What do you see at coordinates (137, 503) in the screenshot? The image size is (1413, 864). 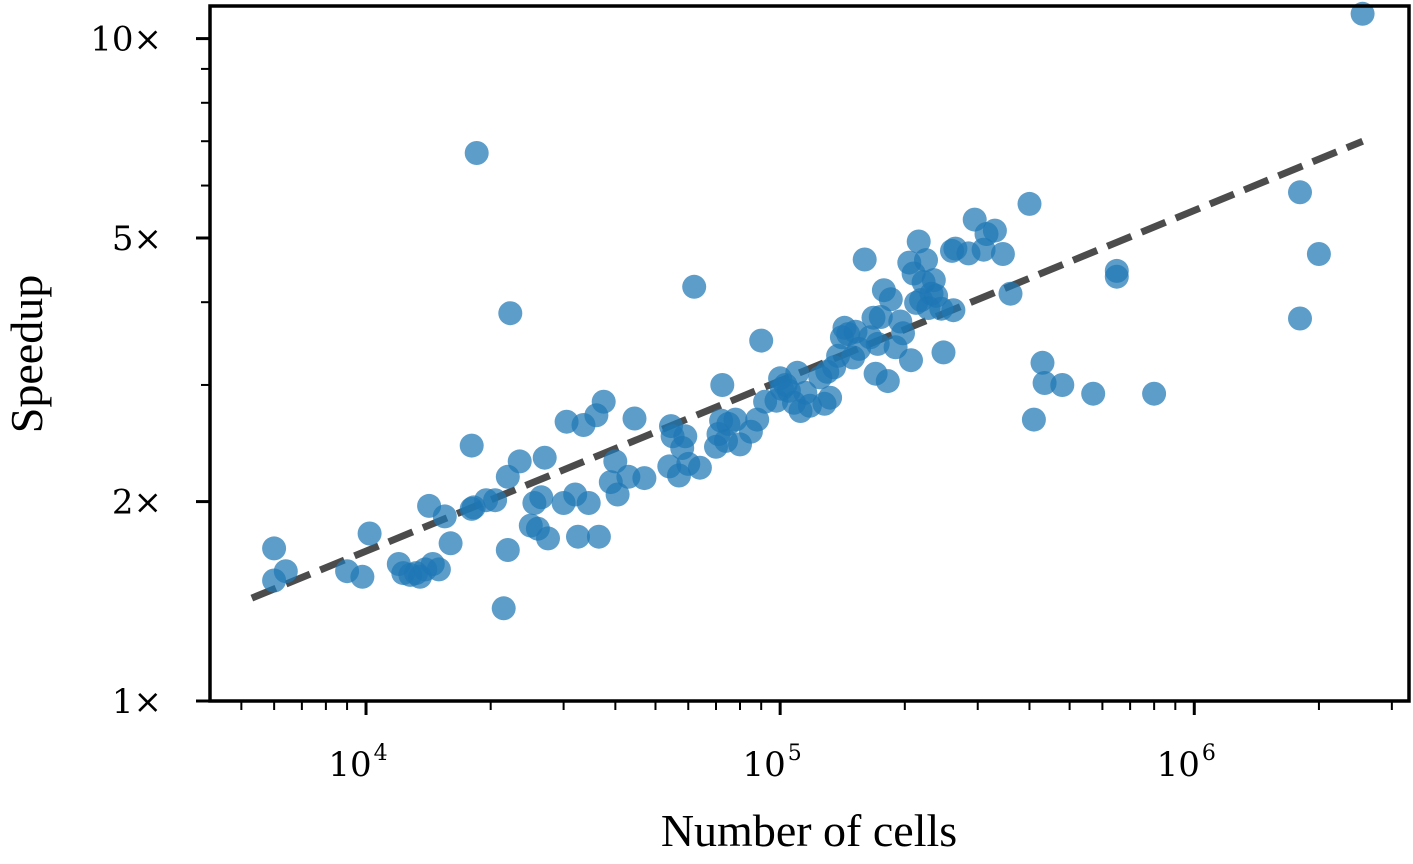 I see `y-tick-label: 2×` at bounding box center [137, 503].